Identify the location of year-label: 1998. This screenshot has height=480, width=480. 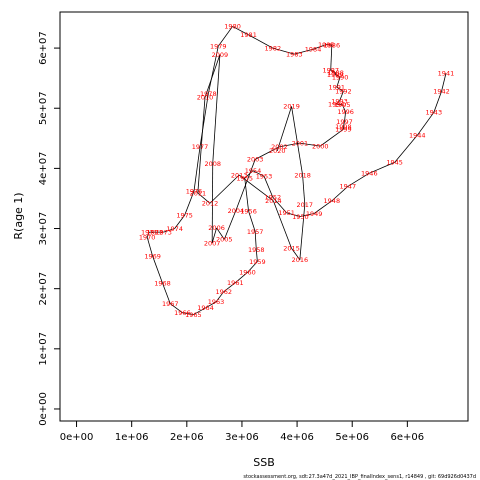
(343, 127).